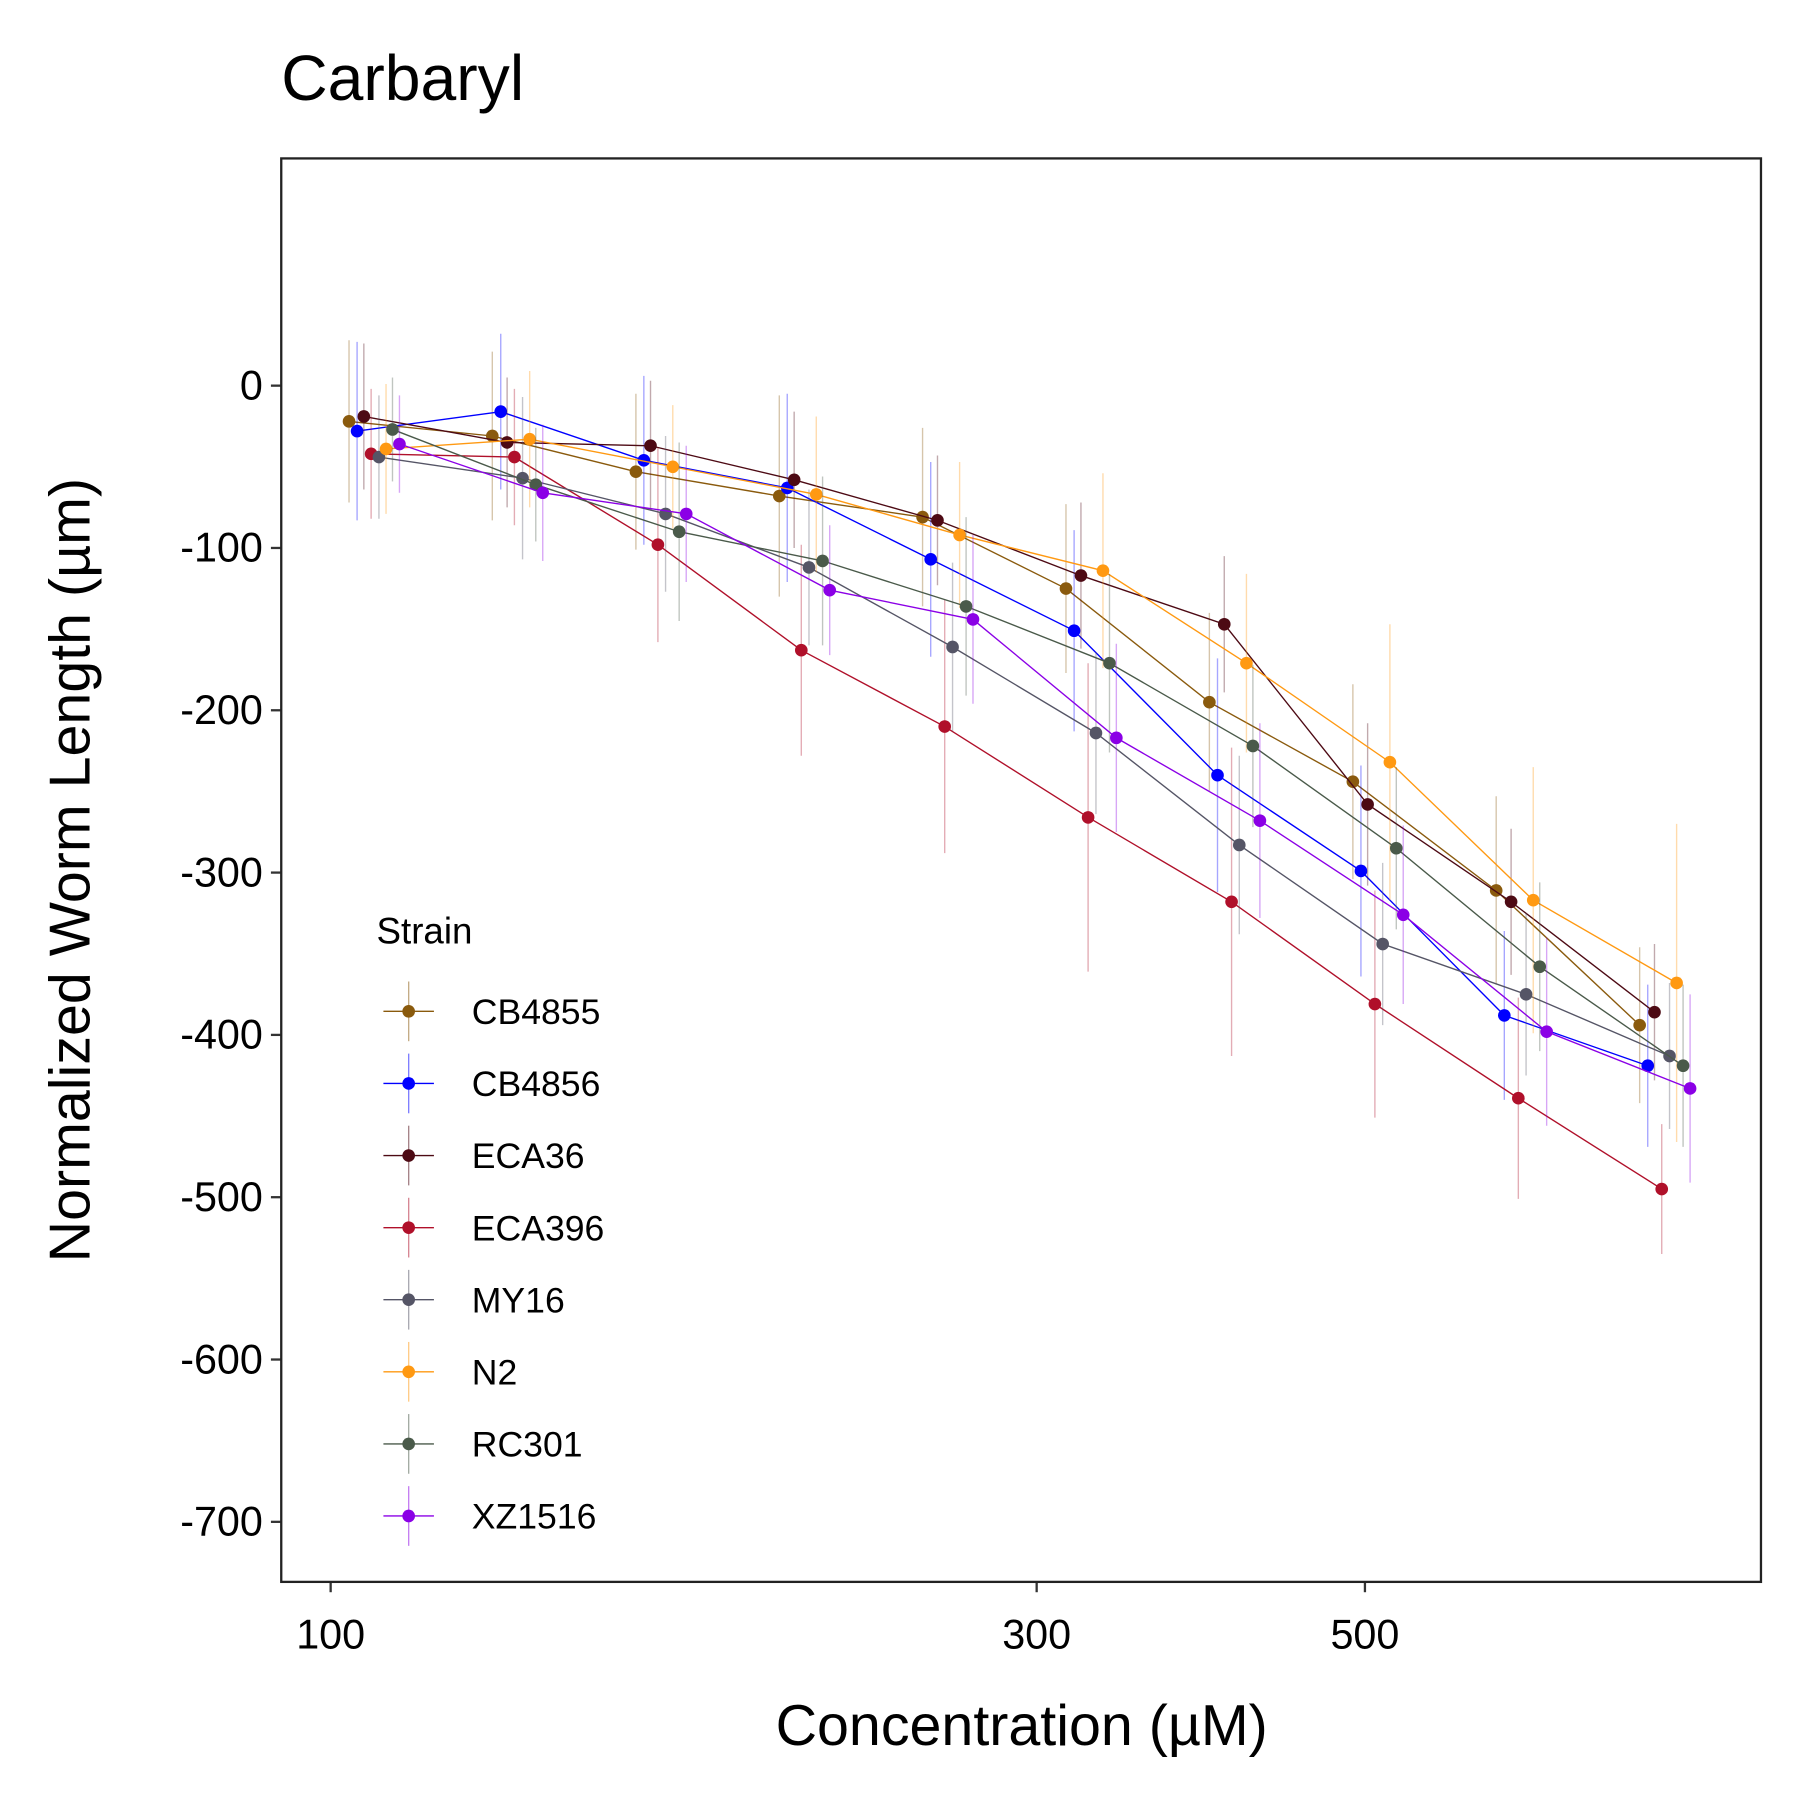 This screenshot has height=1800, width=1800. I want to click on legend-label: MY16, so click(518, 1300).